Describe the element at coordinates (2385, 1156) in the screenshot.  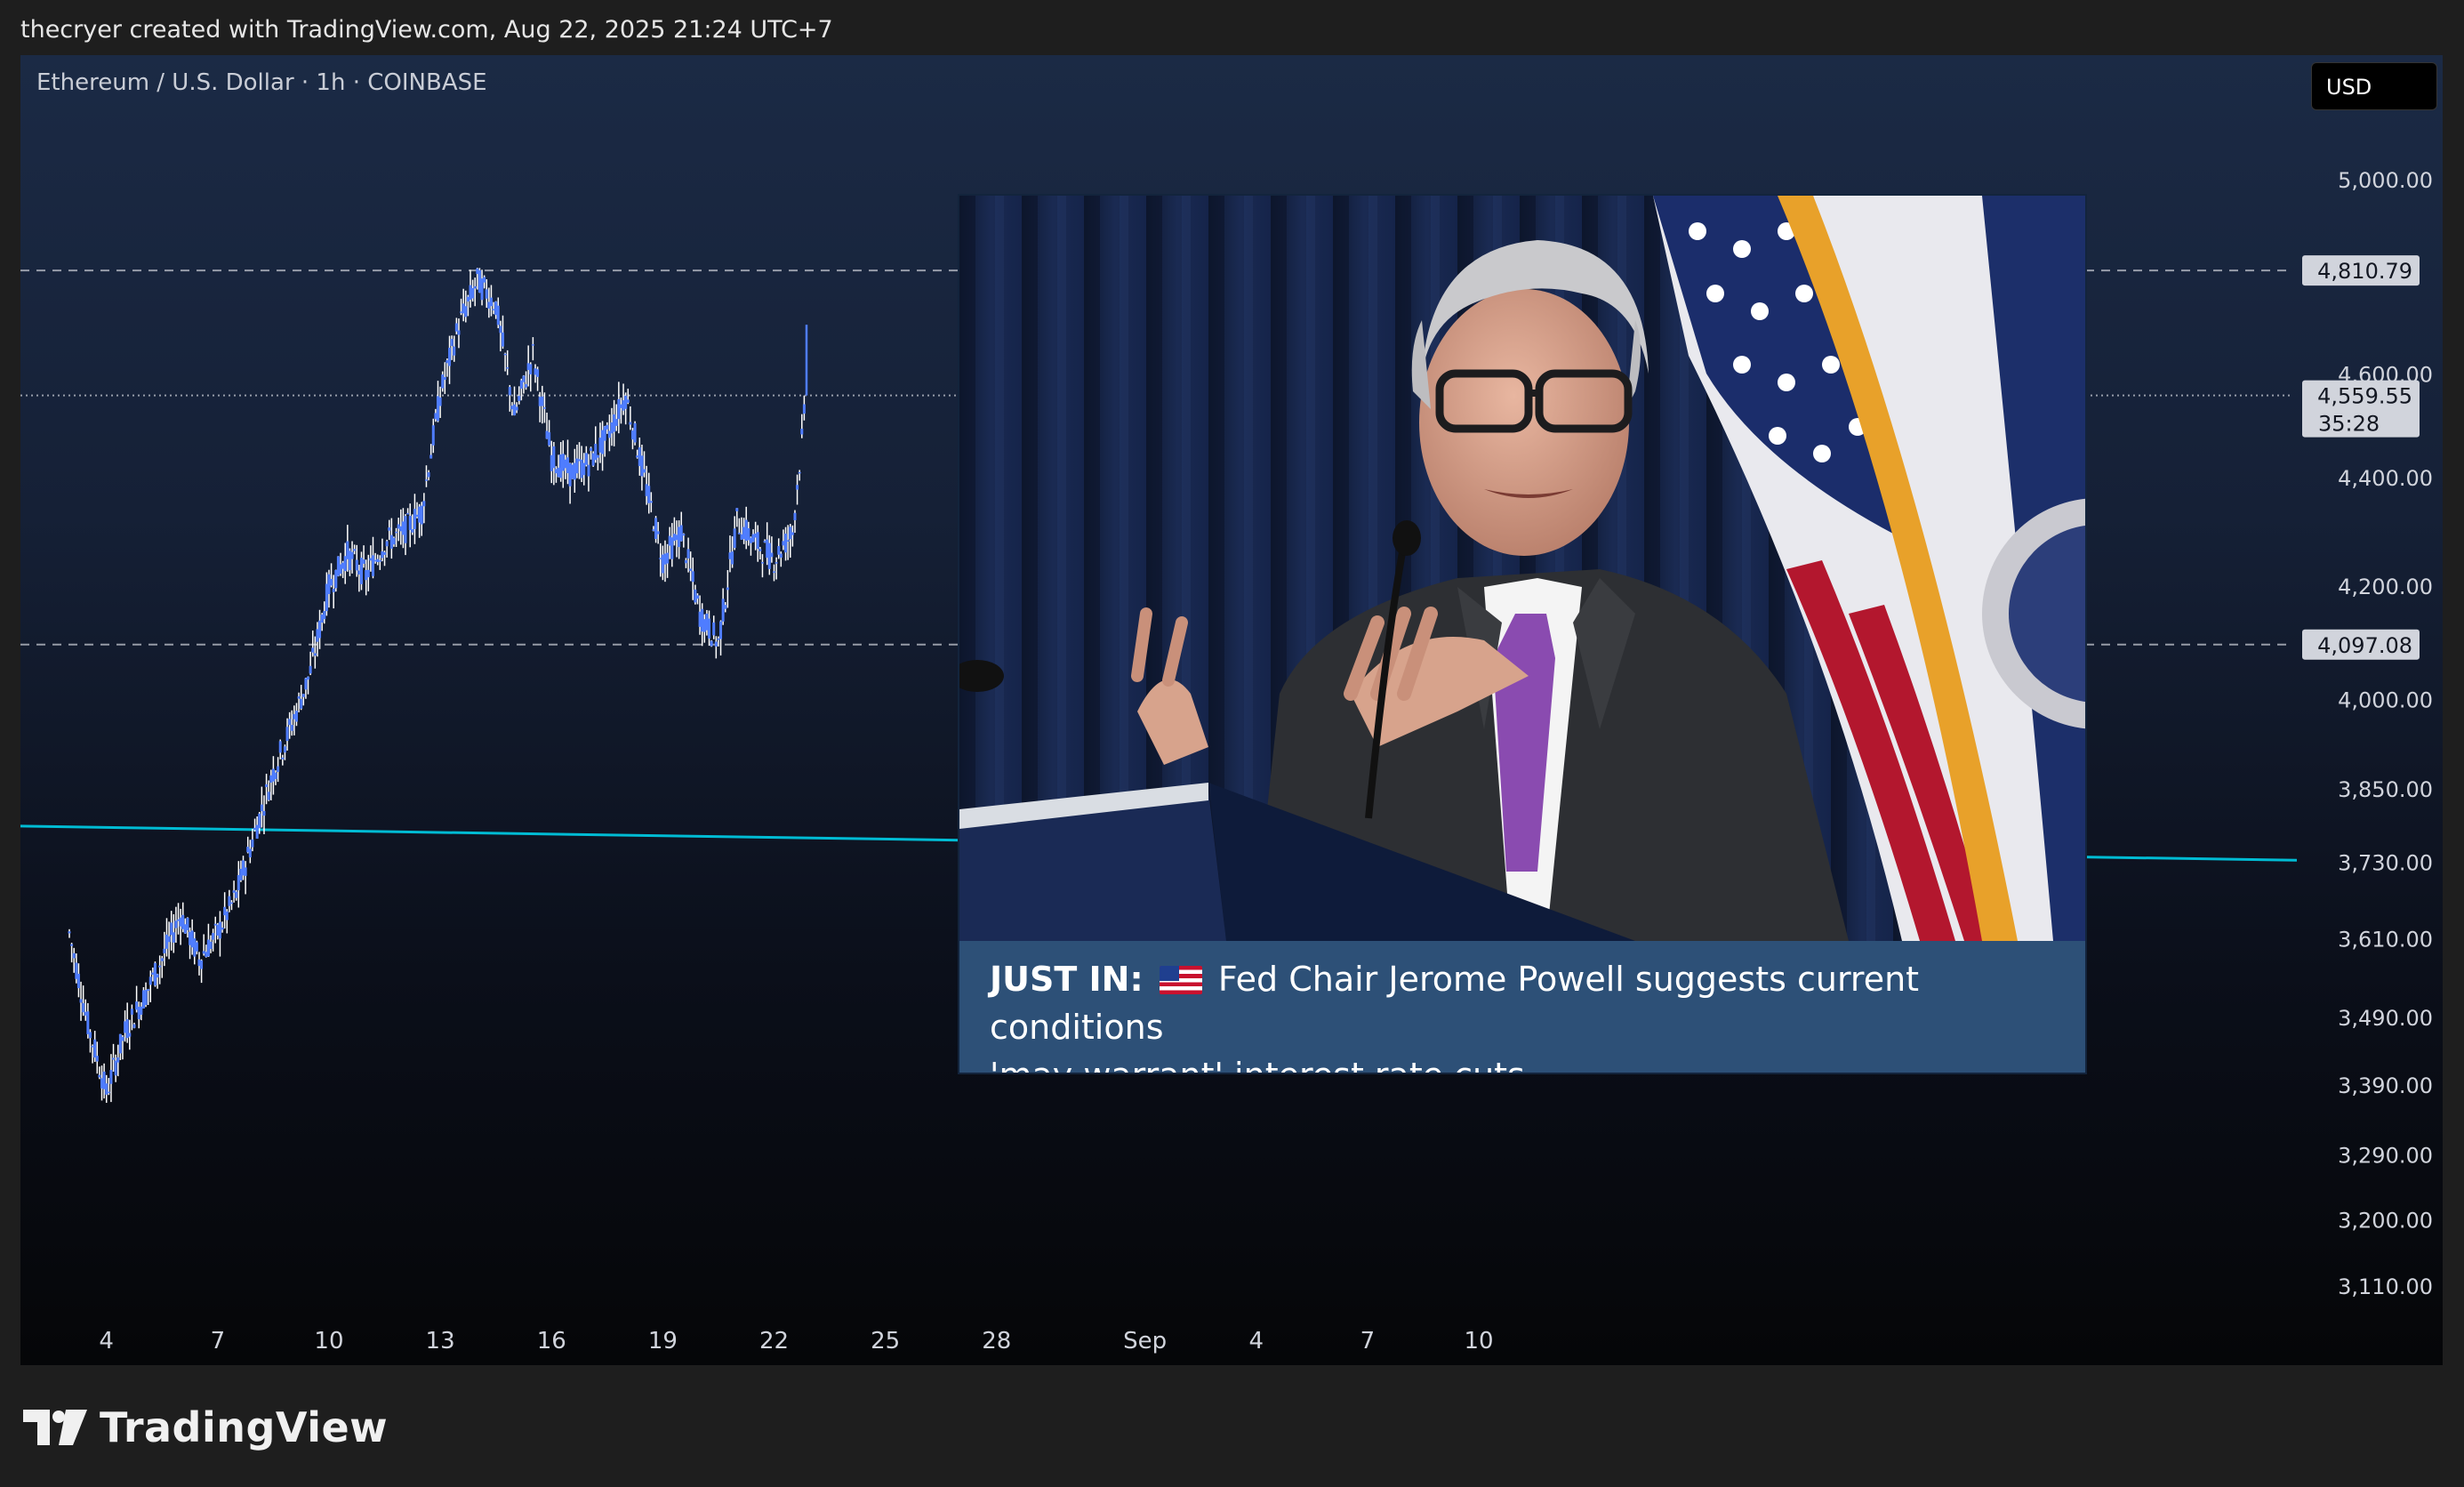
I see `price-tick-label: 3,290.00` at that location.